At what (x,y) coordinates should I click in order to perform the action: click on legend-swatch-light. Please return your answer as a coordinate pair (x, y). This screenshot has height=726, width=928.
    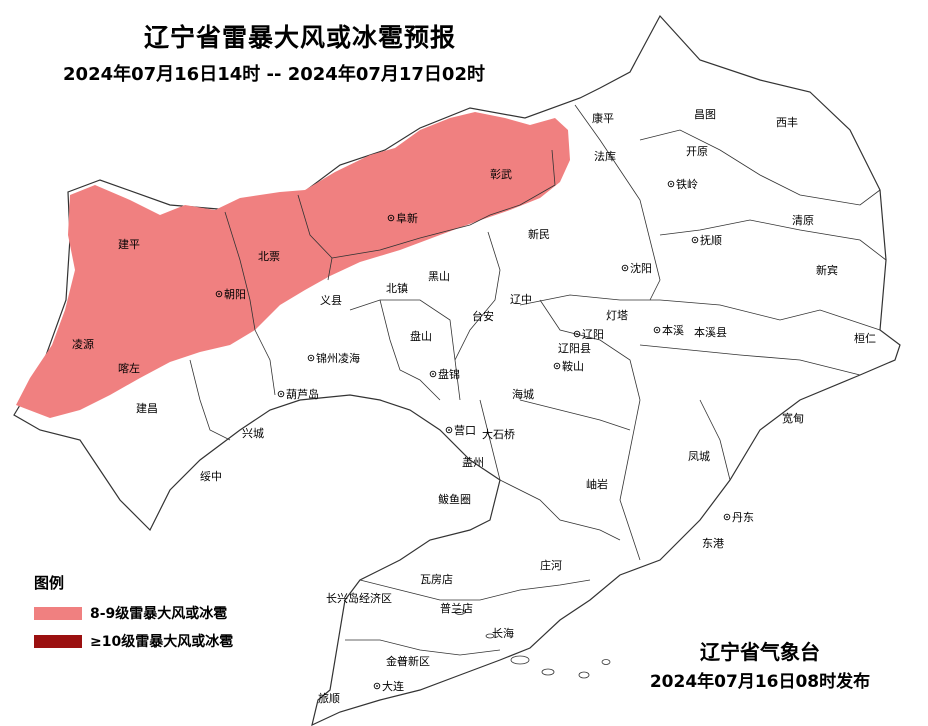
    Looking at the image, I should click on (58, 613).